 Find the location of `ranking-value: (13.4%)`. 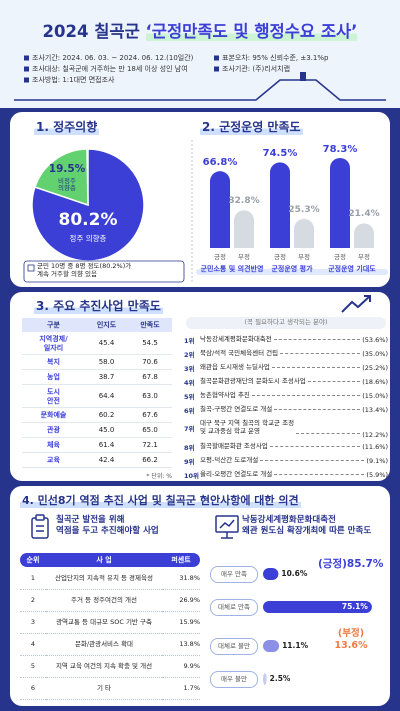

ranking-value: (13.4%) is located at coordinates (375, 409).